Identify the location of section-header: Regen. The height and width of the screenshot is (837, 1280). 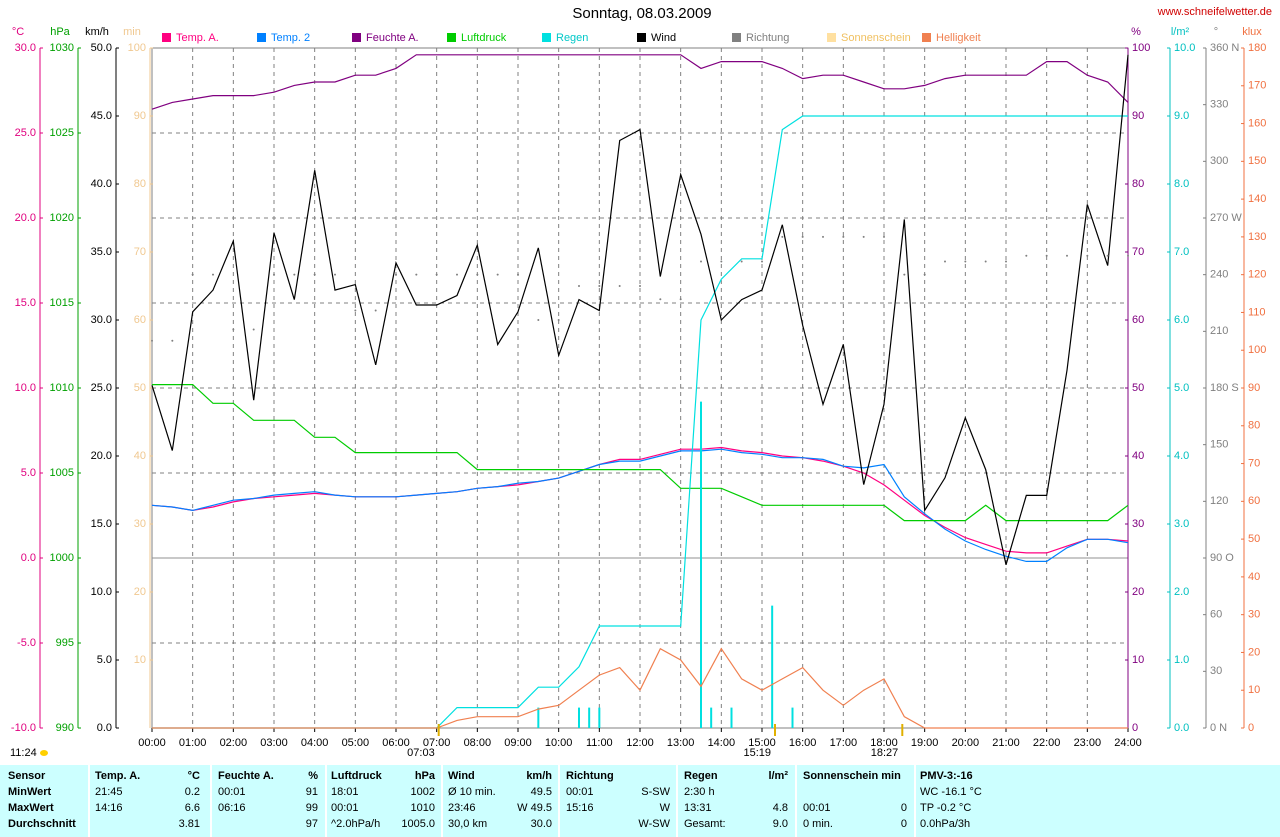
(701, 776).